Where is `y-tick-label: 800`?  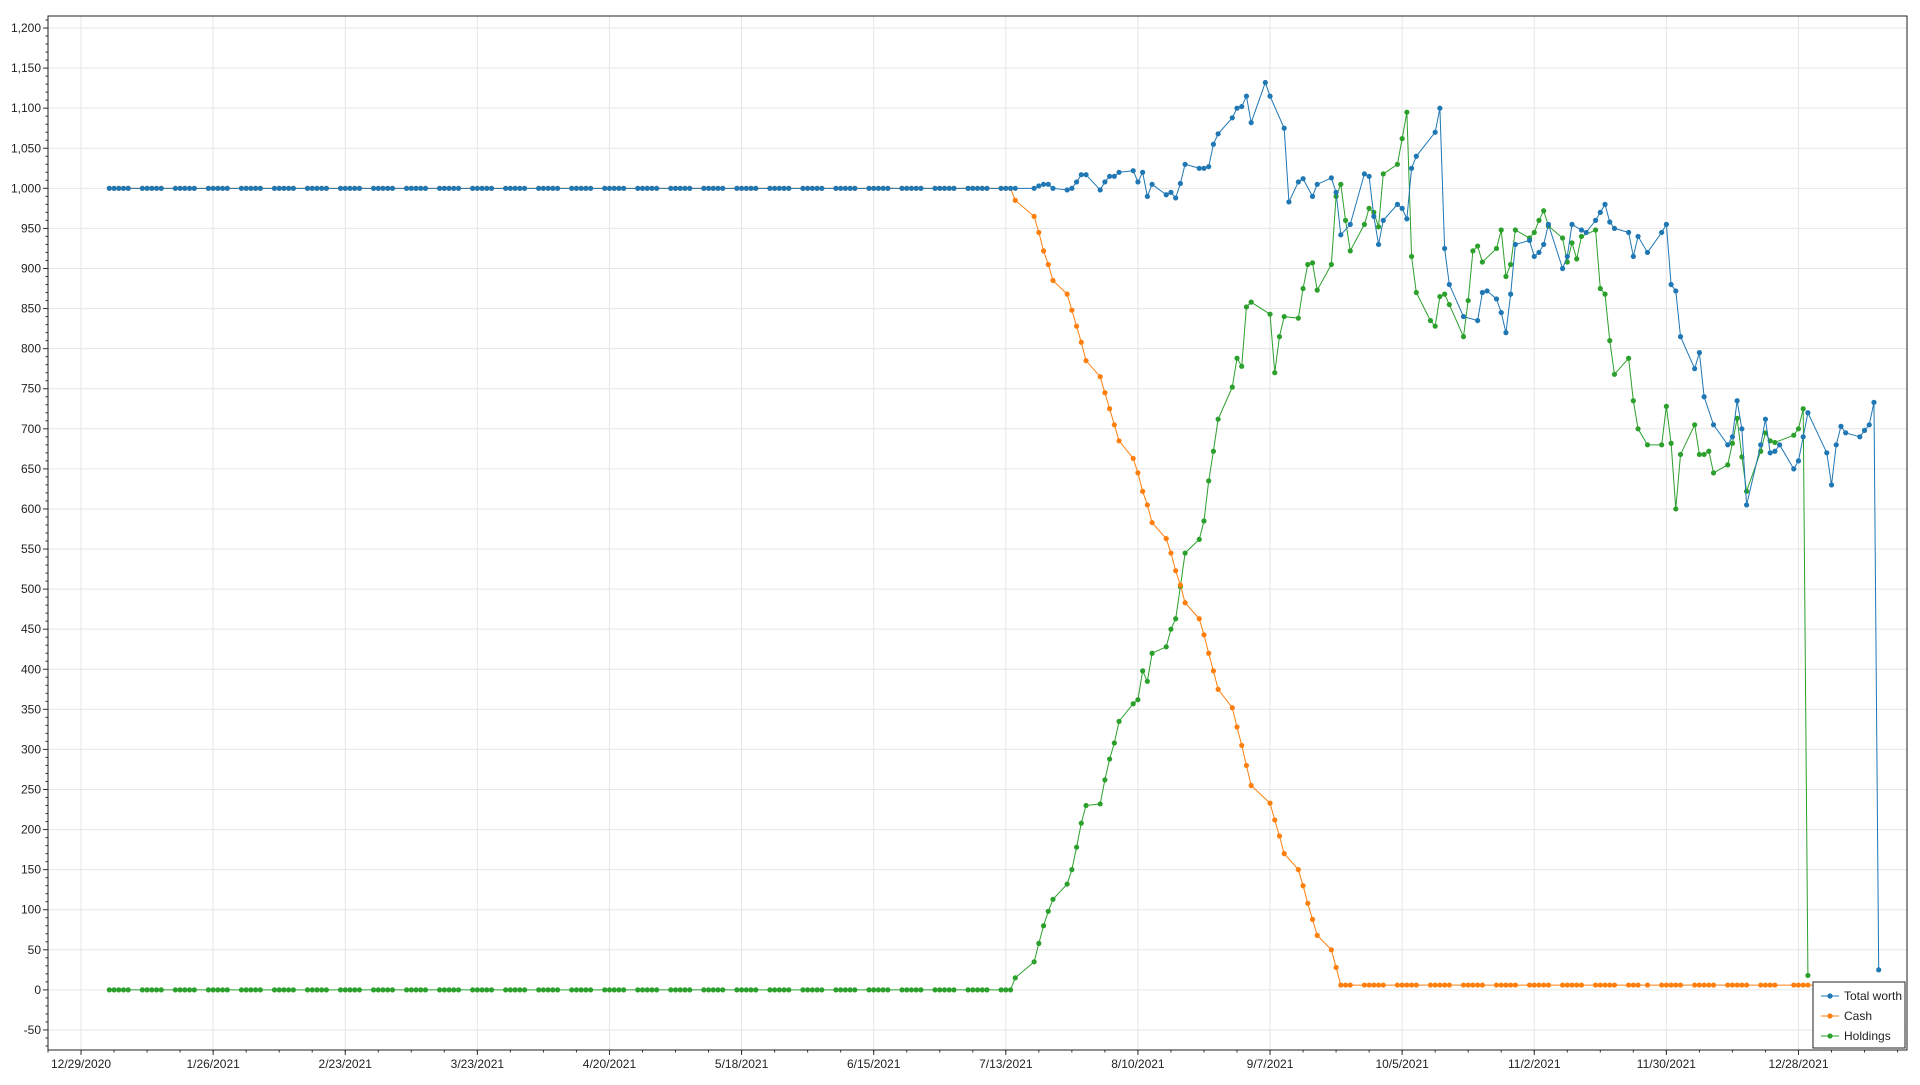
y-tick-label: 800 is located at coordinates (31, 349).